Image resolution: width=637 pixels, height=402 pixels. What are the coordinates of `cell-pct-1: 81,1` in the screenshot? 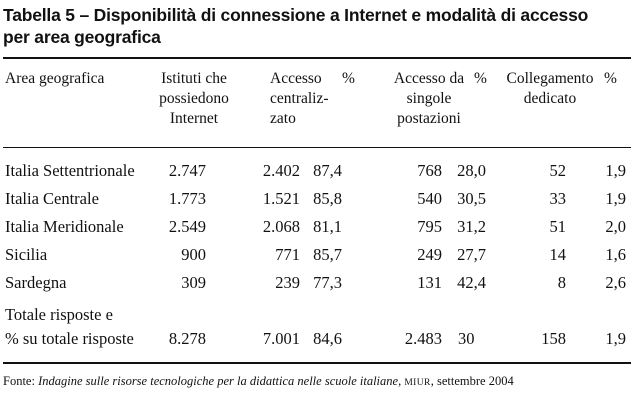 It's located at (327, 226).